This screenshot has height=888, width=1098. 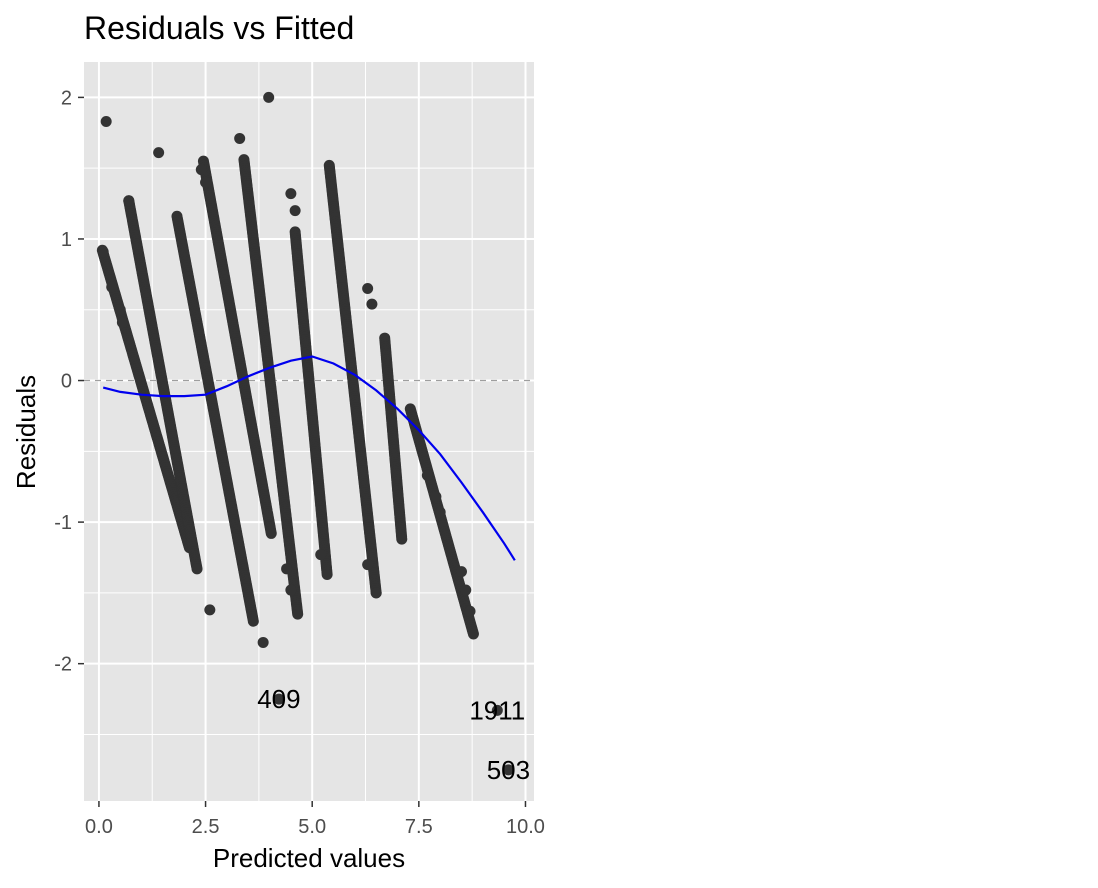 What do you see at coordinates (393, 734) in the screenshot?
I see `outlier-labels: 409 1911 503` at bounding box center [393, 734].